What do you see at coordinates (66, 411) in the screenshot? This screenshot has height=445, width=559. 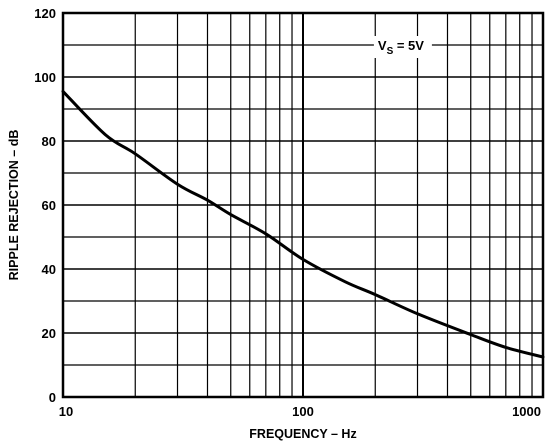 I see `x-tick-label: 10` at bounding box center [66, 411].